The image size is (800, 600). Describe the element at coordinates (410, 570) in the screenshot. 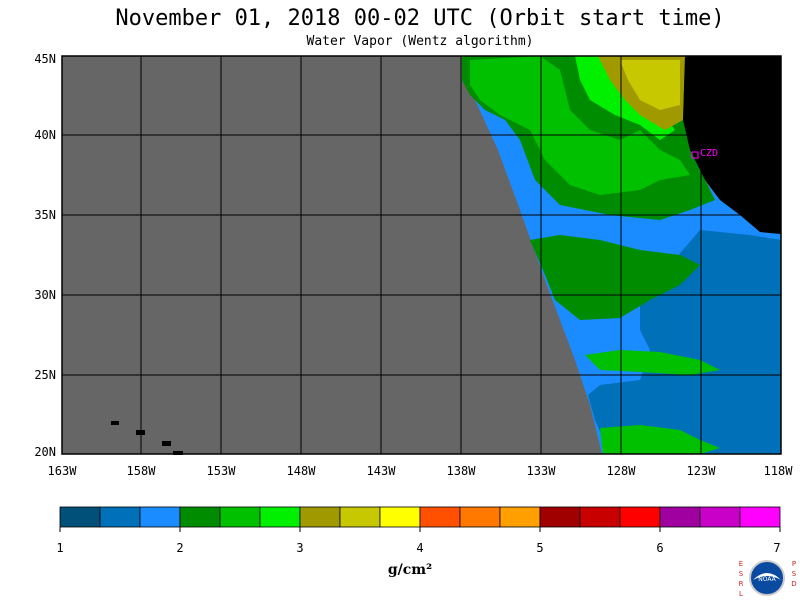

I see `colorbar-units: g/cm²` at that location.